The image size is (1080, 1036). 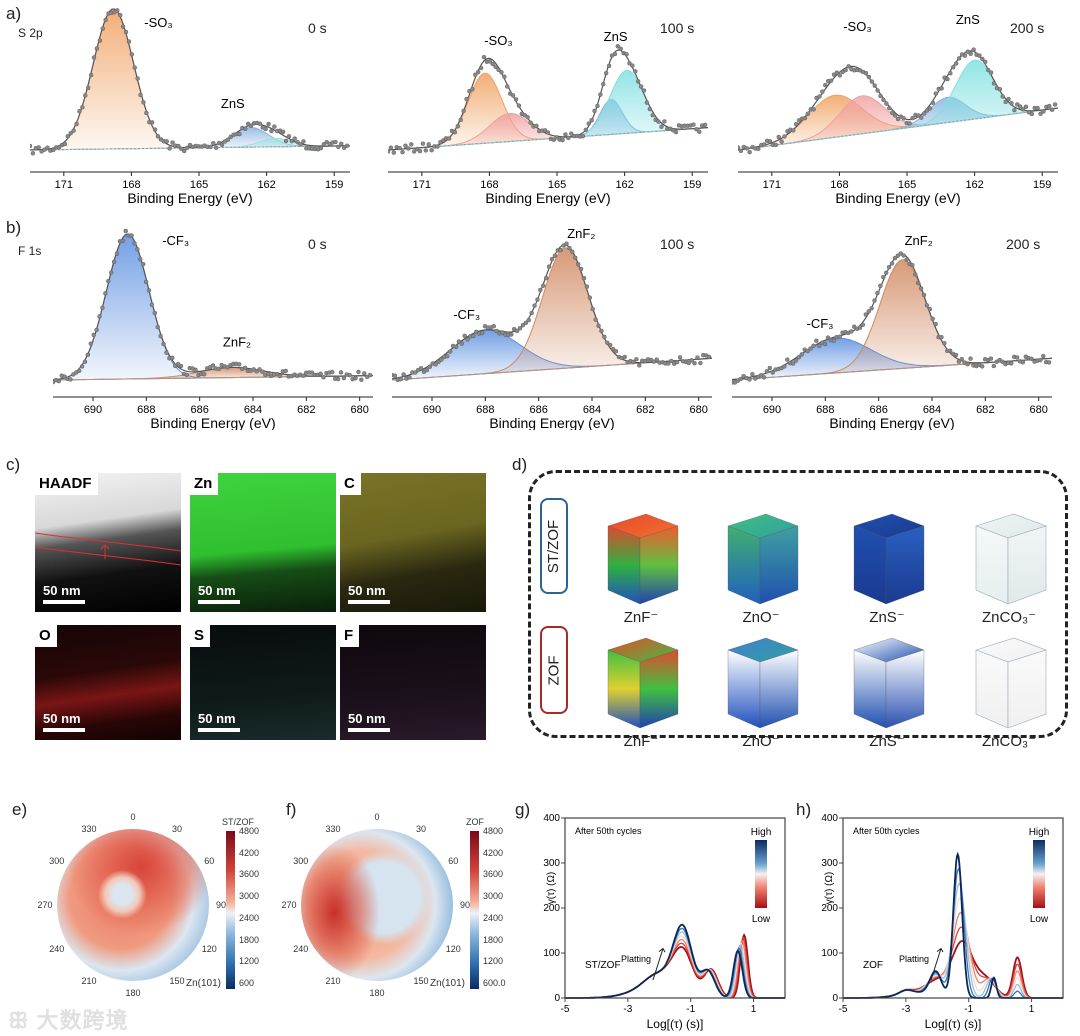 I want to click on interface-line, so click(x=108, y=549).